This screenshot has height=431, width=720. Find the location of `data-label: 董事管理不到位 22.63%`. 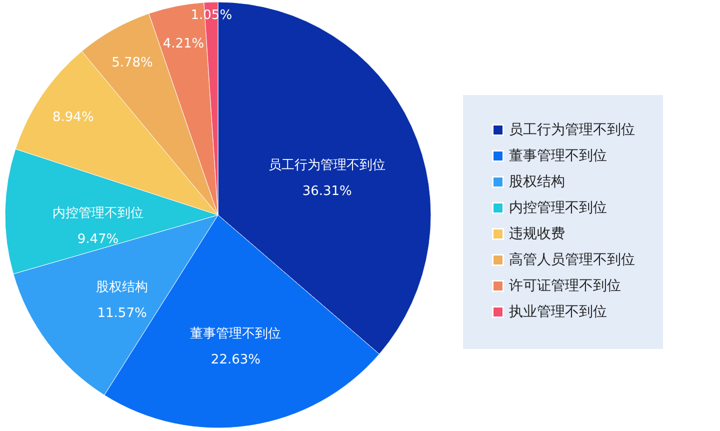

data-label: 董事管理不到位 22.63% is located at coordinates (236, 347).